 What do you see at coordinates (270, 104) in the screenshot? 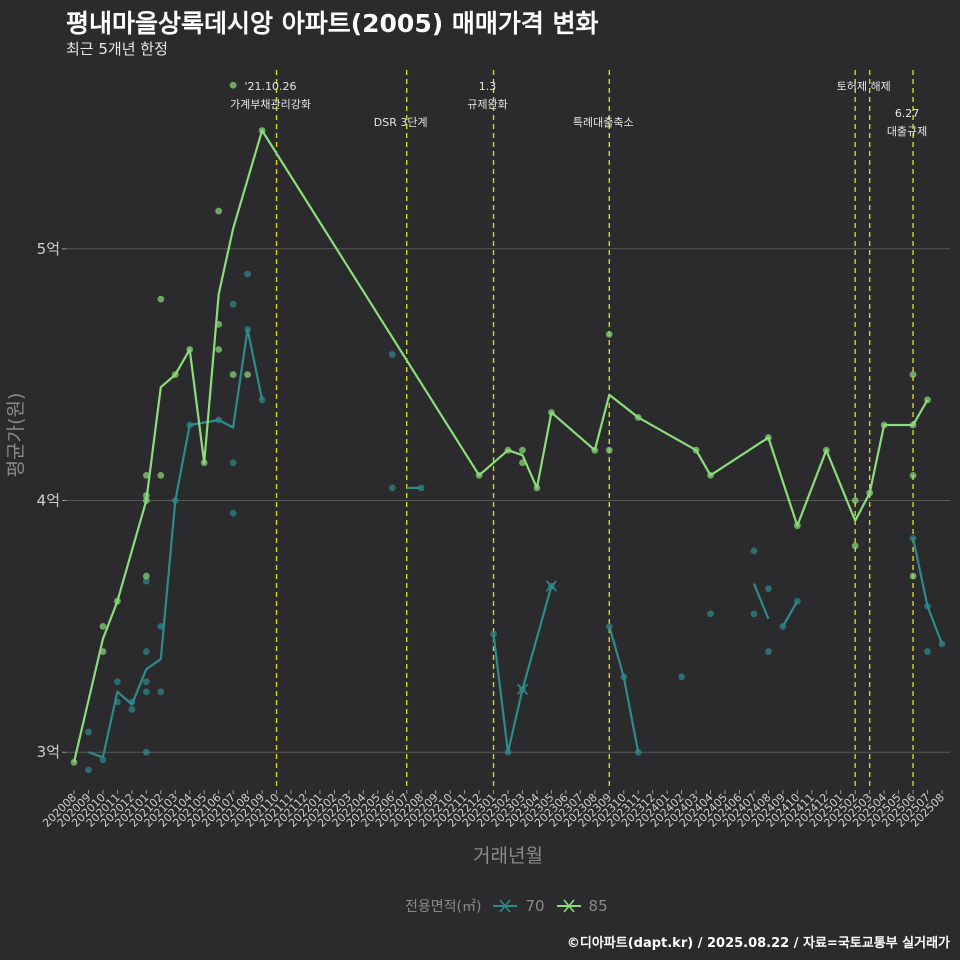
I see `event-label: 가계부채관리강화` at bounding box center [270, 104].